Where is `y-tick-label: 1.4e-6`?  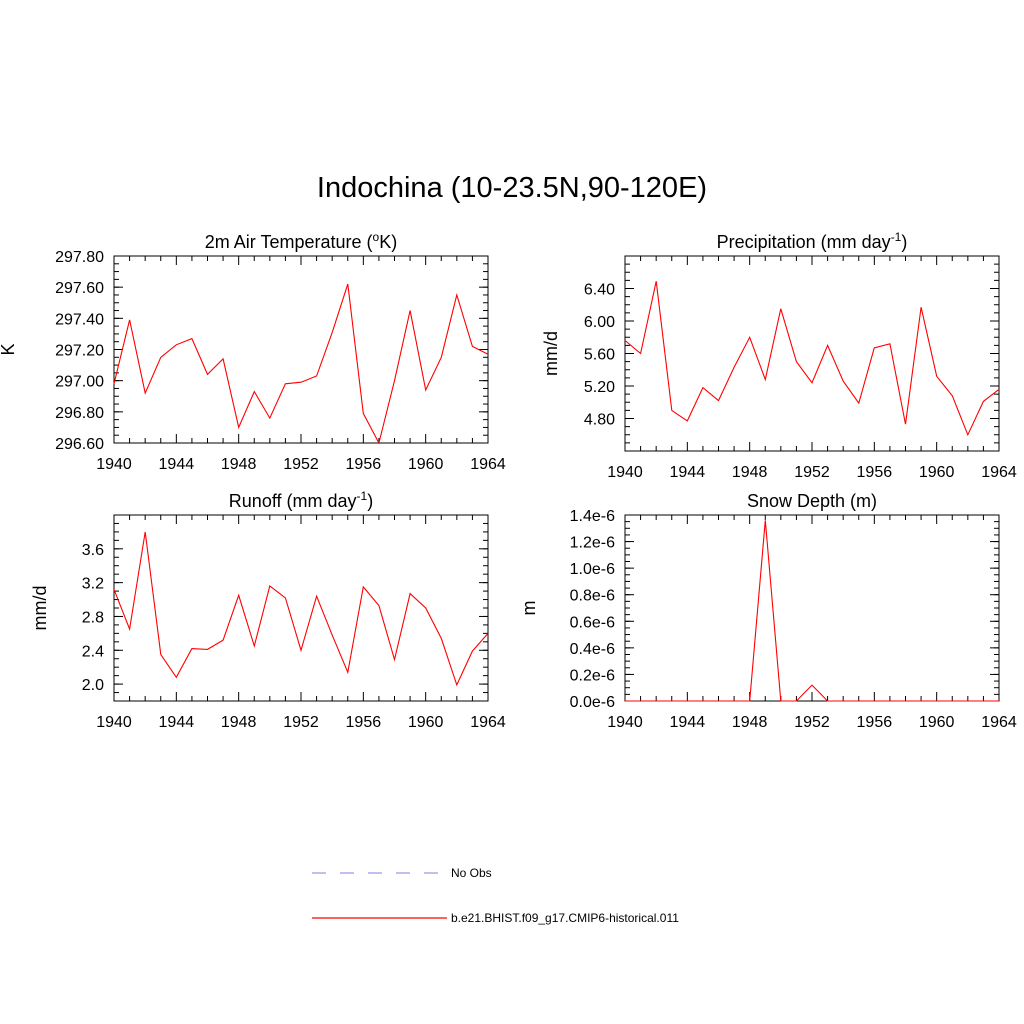
y-tick-label: 1.4e-6 is located at coordinates (592, 516).